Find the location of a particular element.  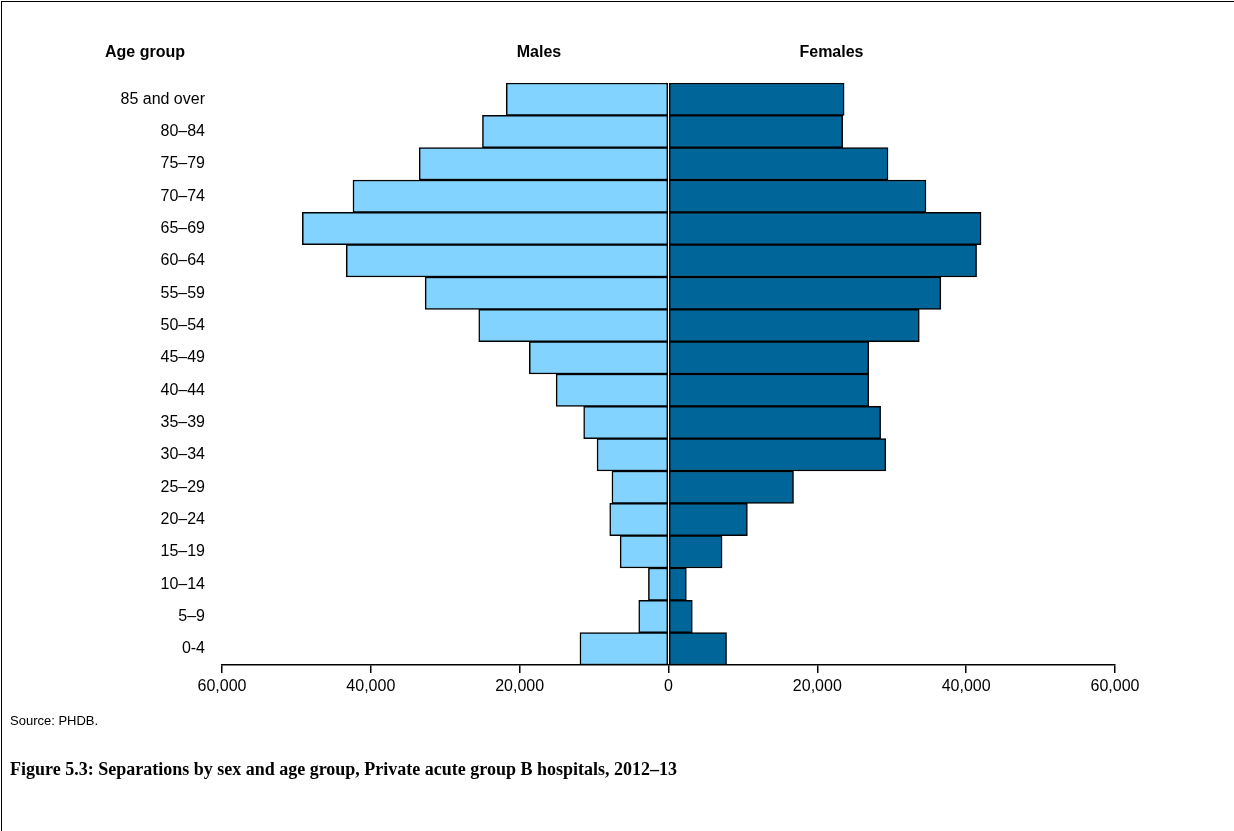

y-tick-label: 65–69 is located at coordinates (183, 227).